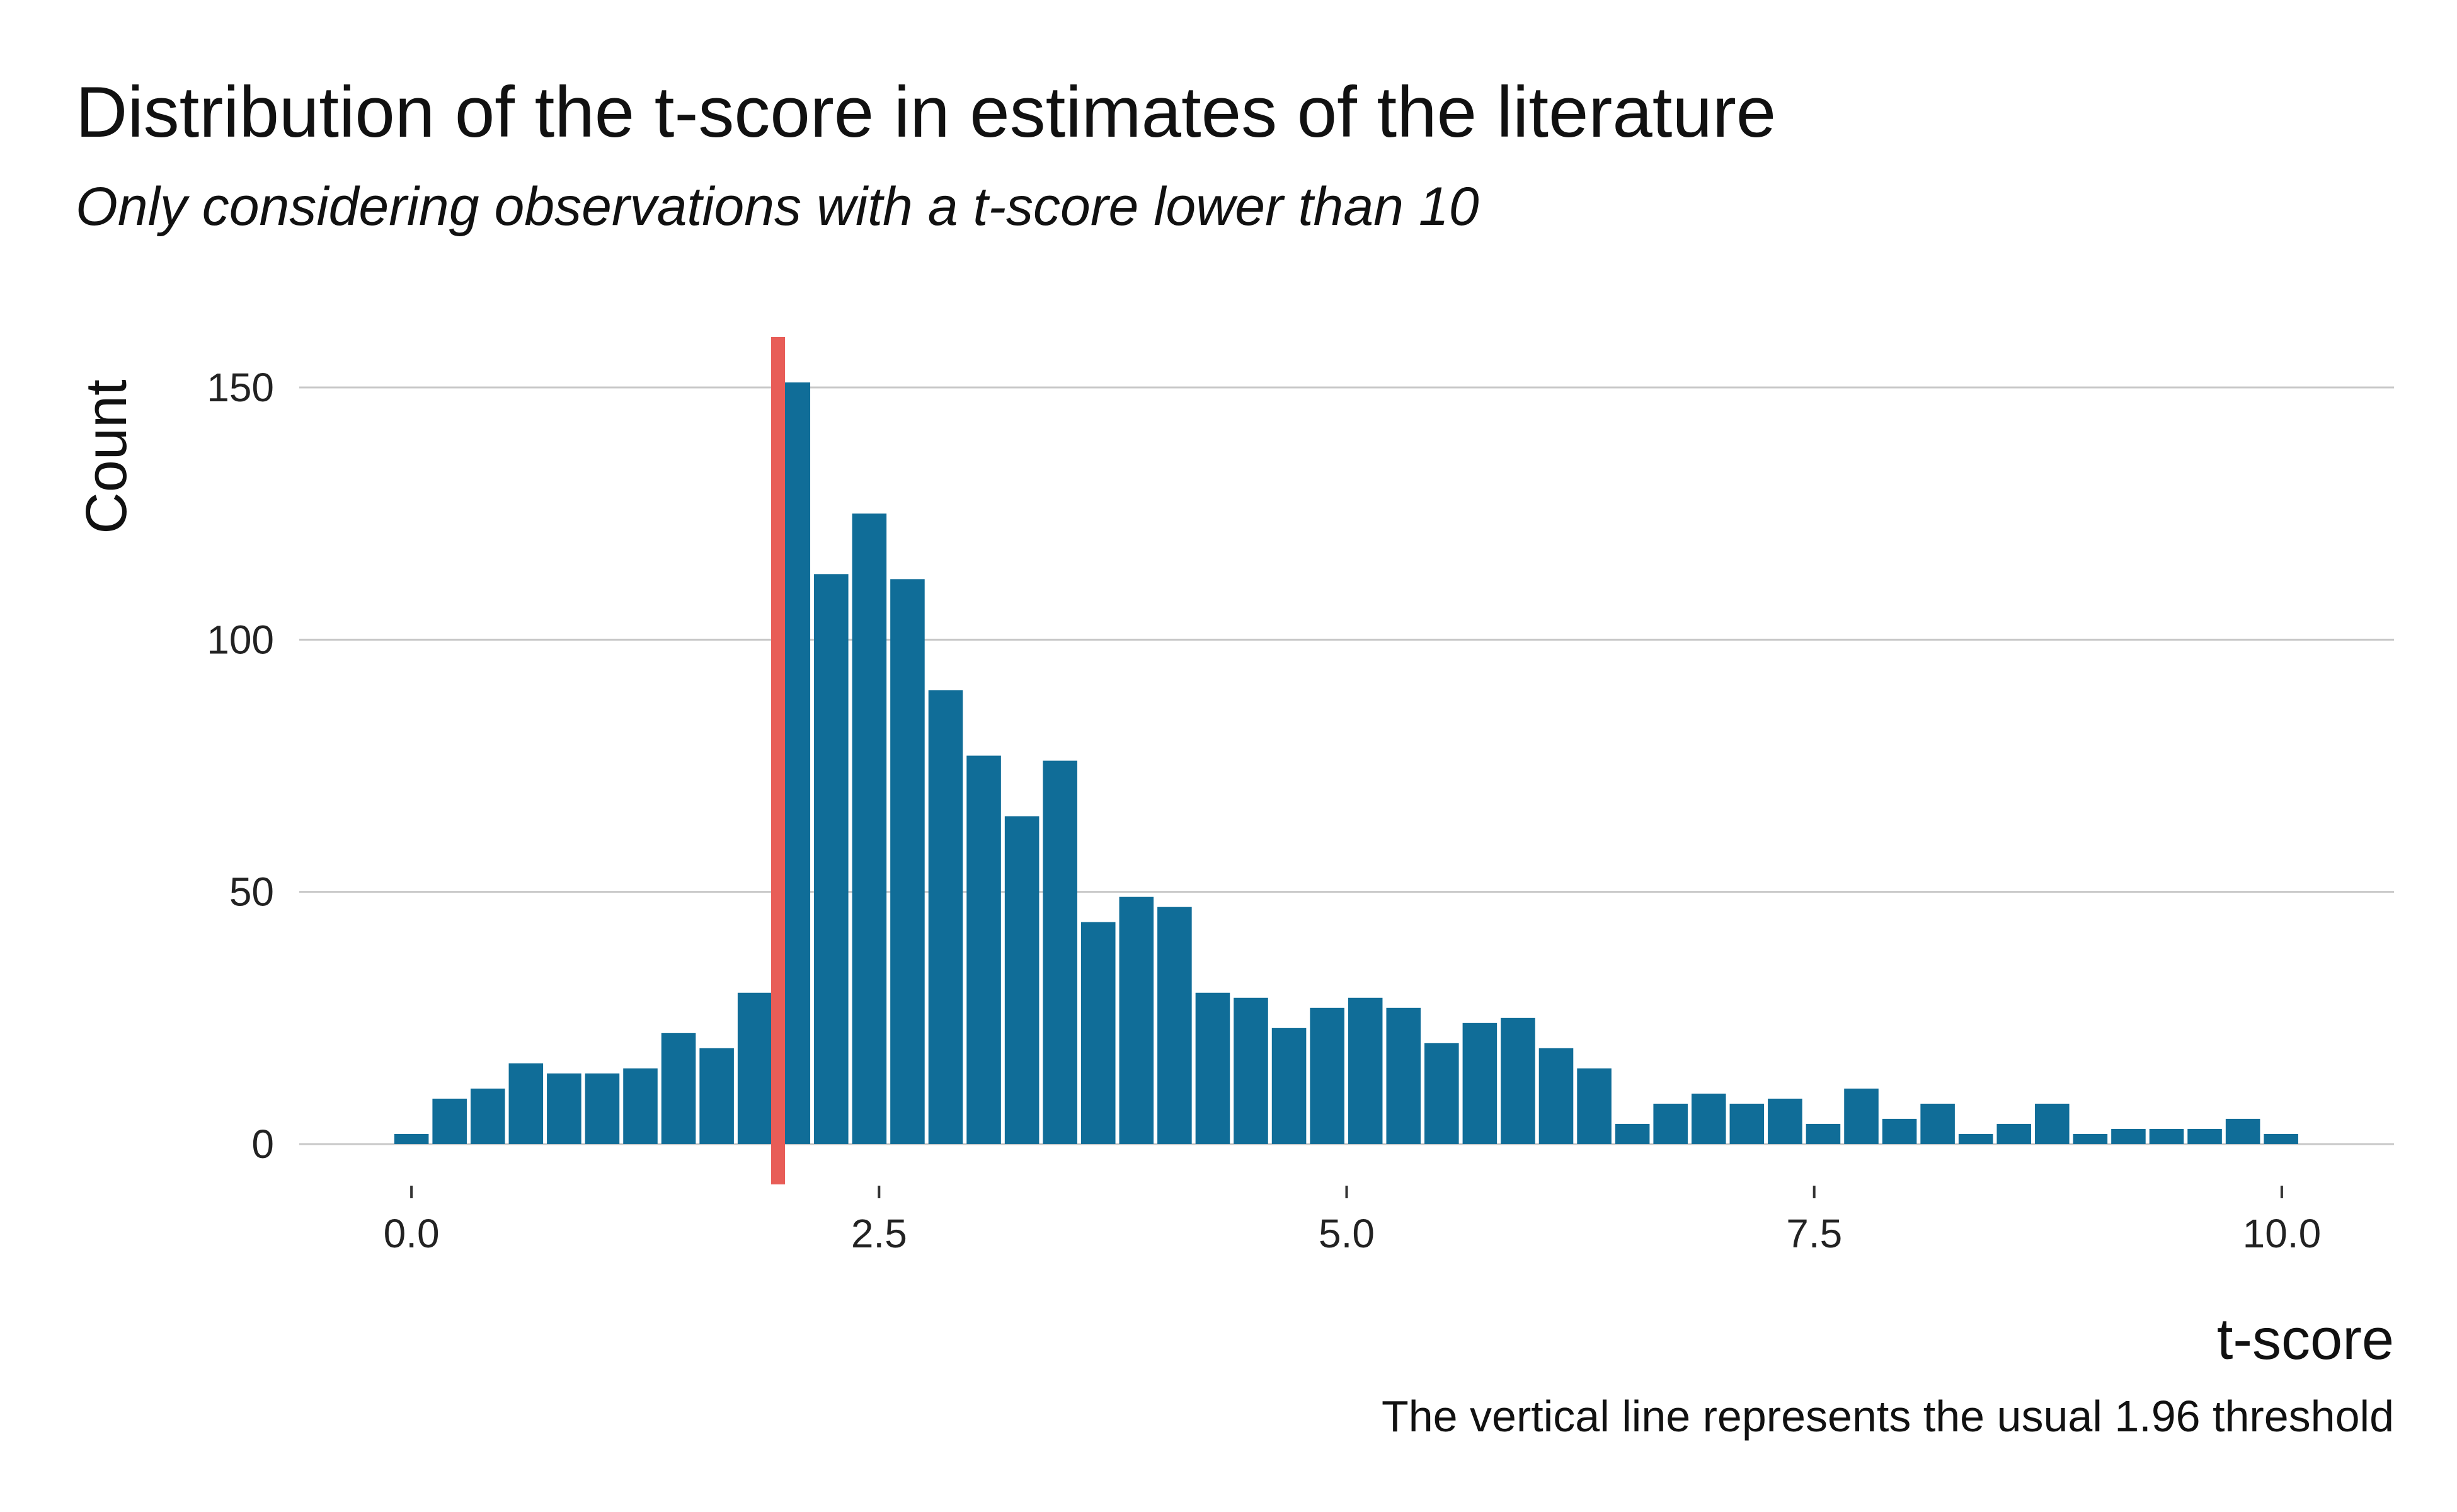 Image resolution: width=2457 pixels, height=1512 pixels. What do you see at coordinates (251, 892) in the screenshot?
I see `y-tick-label: 50` at bounding box center [251, 892].